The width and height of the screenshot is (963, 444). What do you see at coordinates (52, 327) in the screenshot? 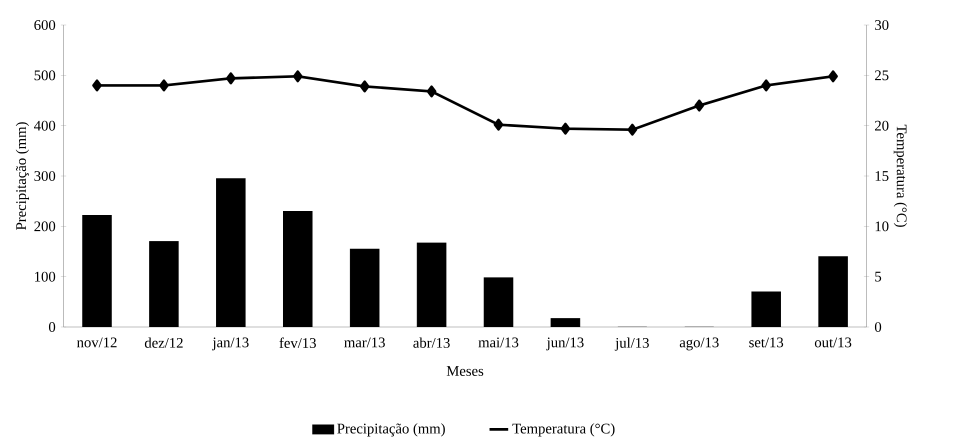
I see `y-tick-label: 0` at bounding box center [52, 327].